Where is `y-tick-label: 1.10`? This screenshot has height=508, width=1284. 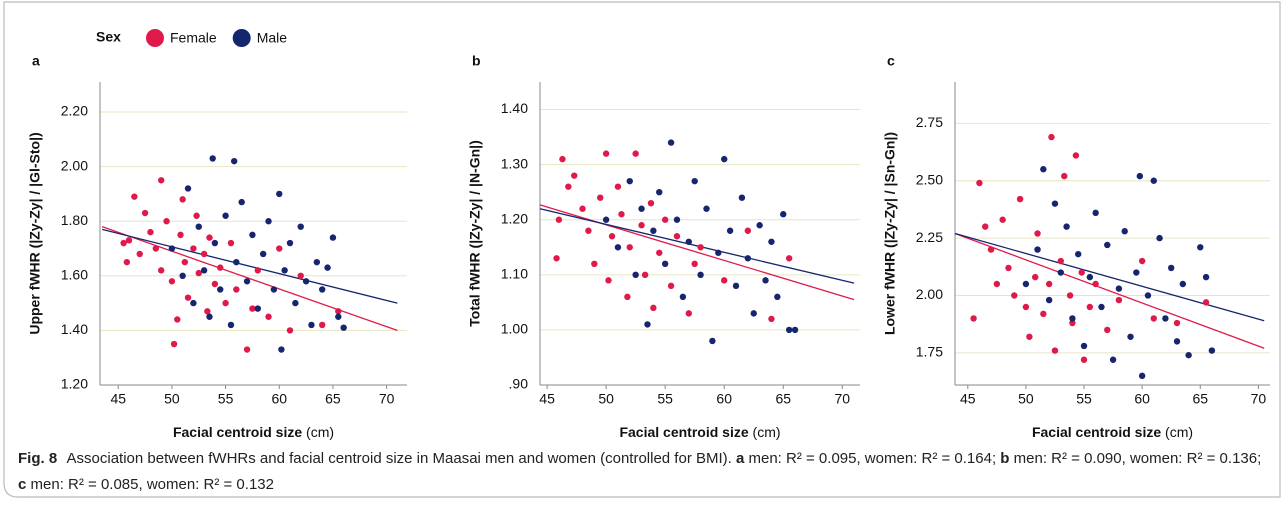 y-tick-label: 1.10 is located at coordinates (514, 274).